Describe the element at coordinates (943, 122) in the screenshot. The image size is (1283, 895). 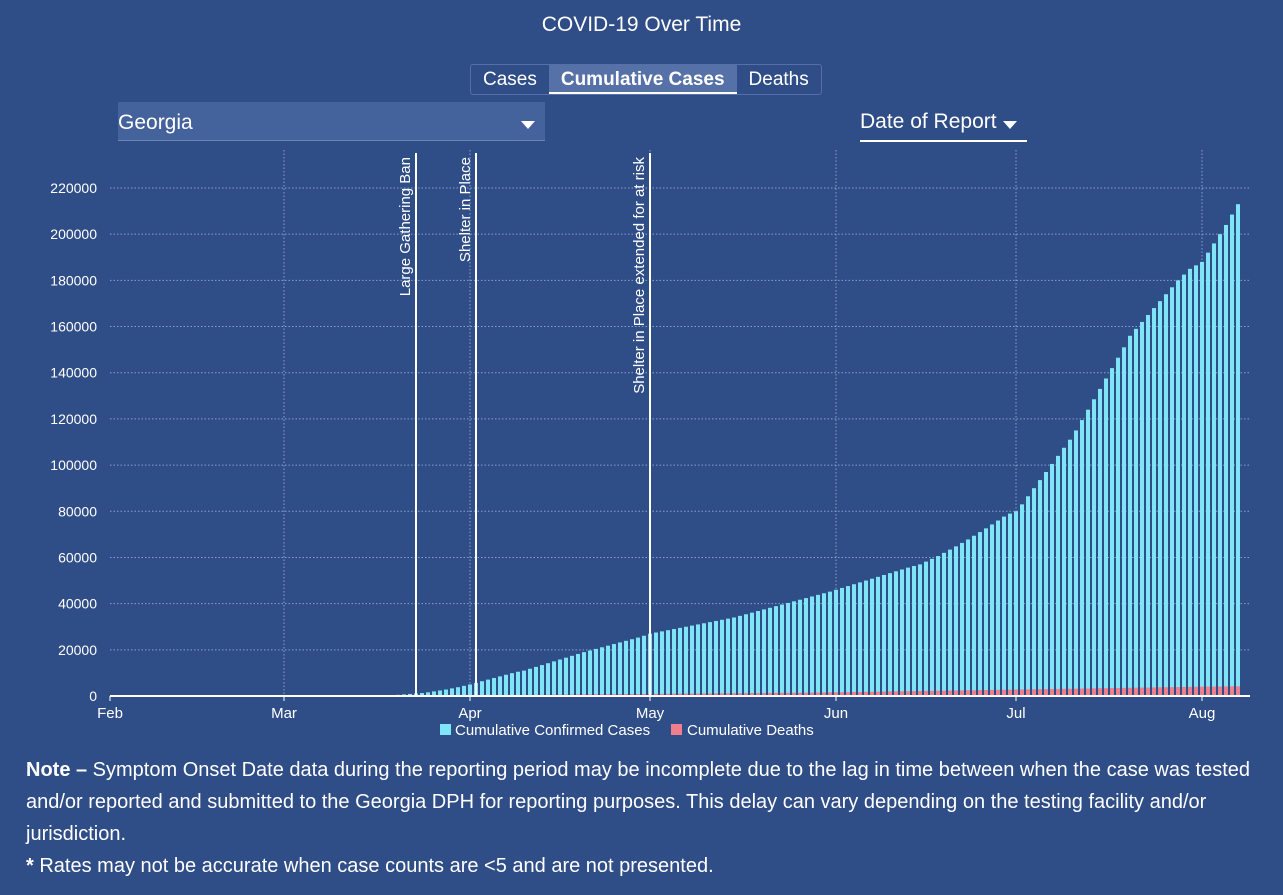
I see `date-type-select: Date of Report` at that location.